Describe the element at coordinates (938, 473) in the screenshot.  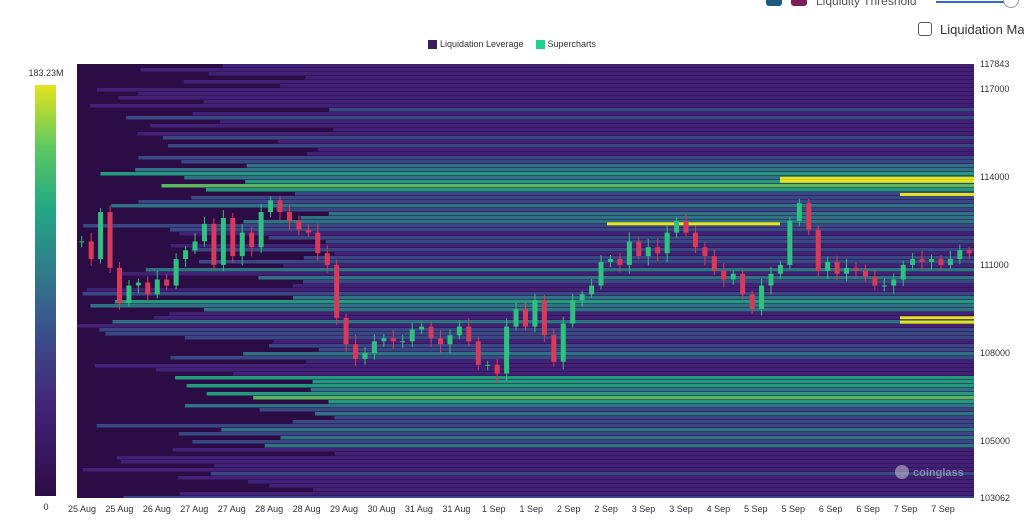
I see `watermark-text: coinglass` at that location.